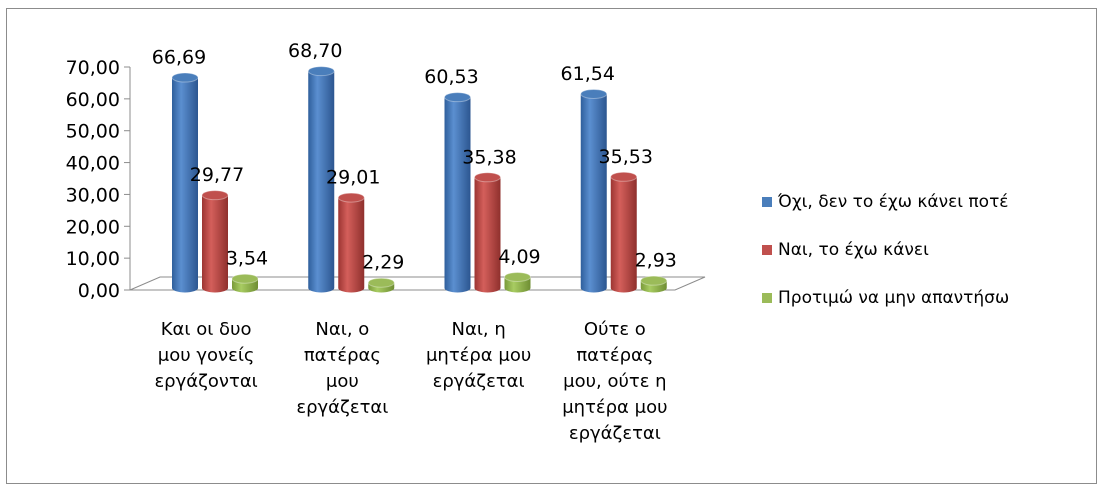  Describe the element at coordinates (519, 257) in the screenshot. I see `data-label: 4,09` at that location.